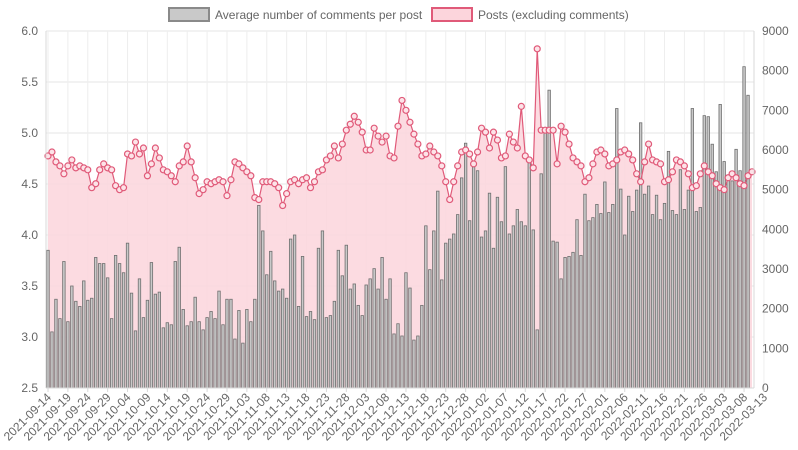 This screenshot has width=798, height=450. Describe the element at coordinates (553, 15) in the screenshot. I see `legend-label-posts: Posts (excluding comments)` at that location.